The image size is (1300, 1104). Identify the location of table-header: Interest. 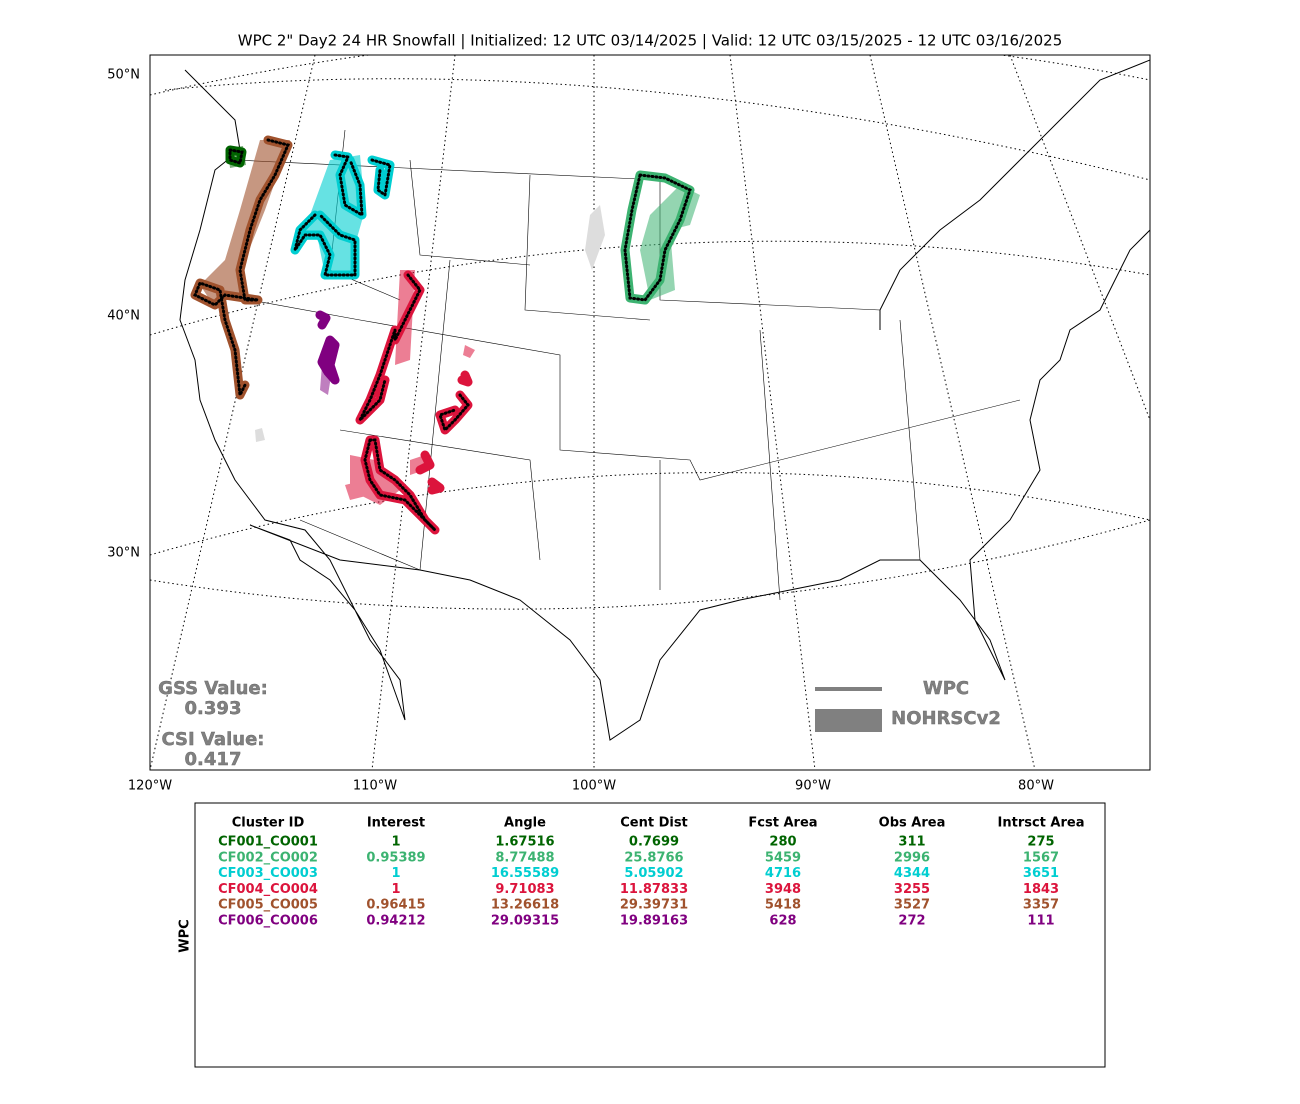
(396, 823).